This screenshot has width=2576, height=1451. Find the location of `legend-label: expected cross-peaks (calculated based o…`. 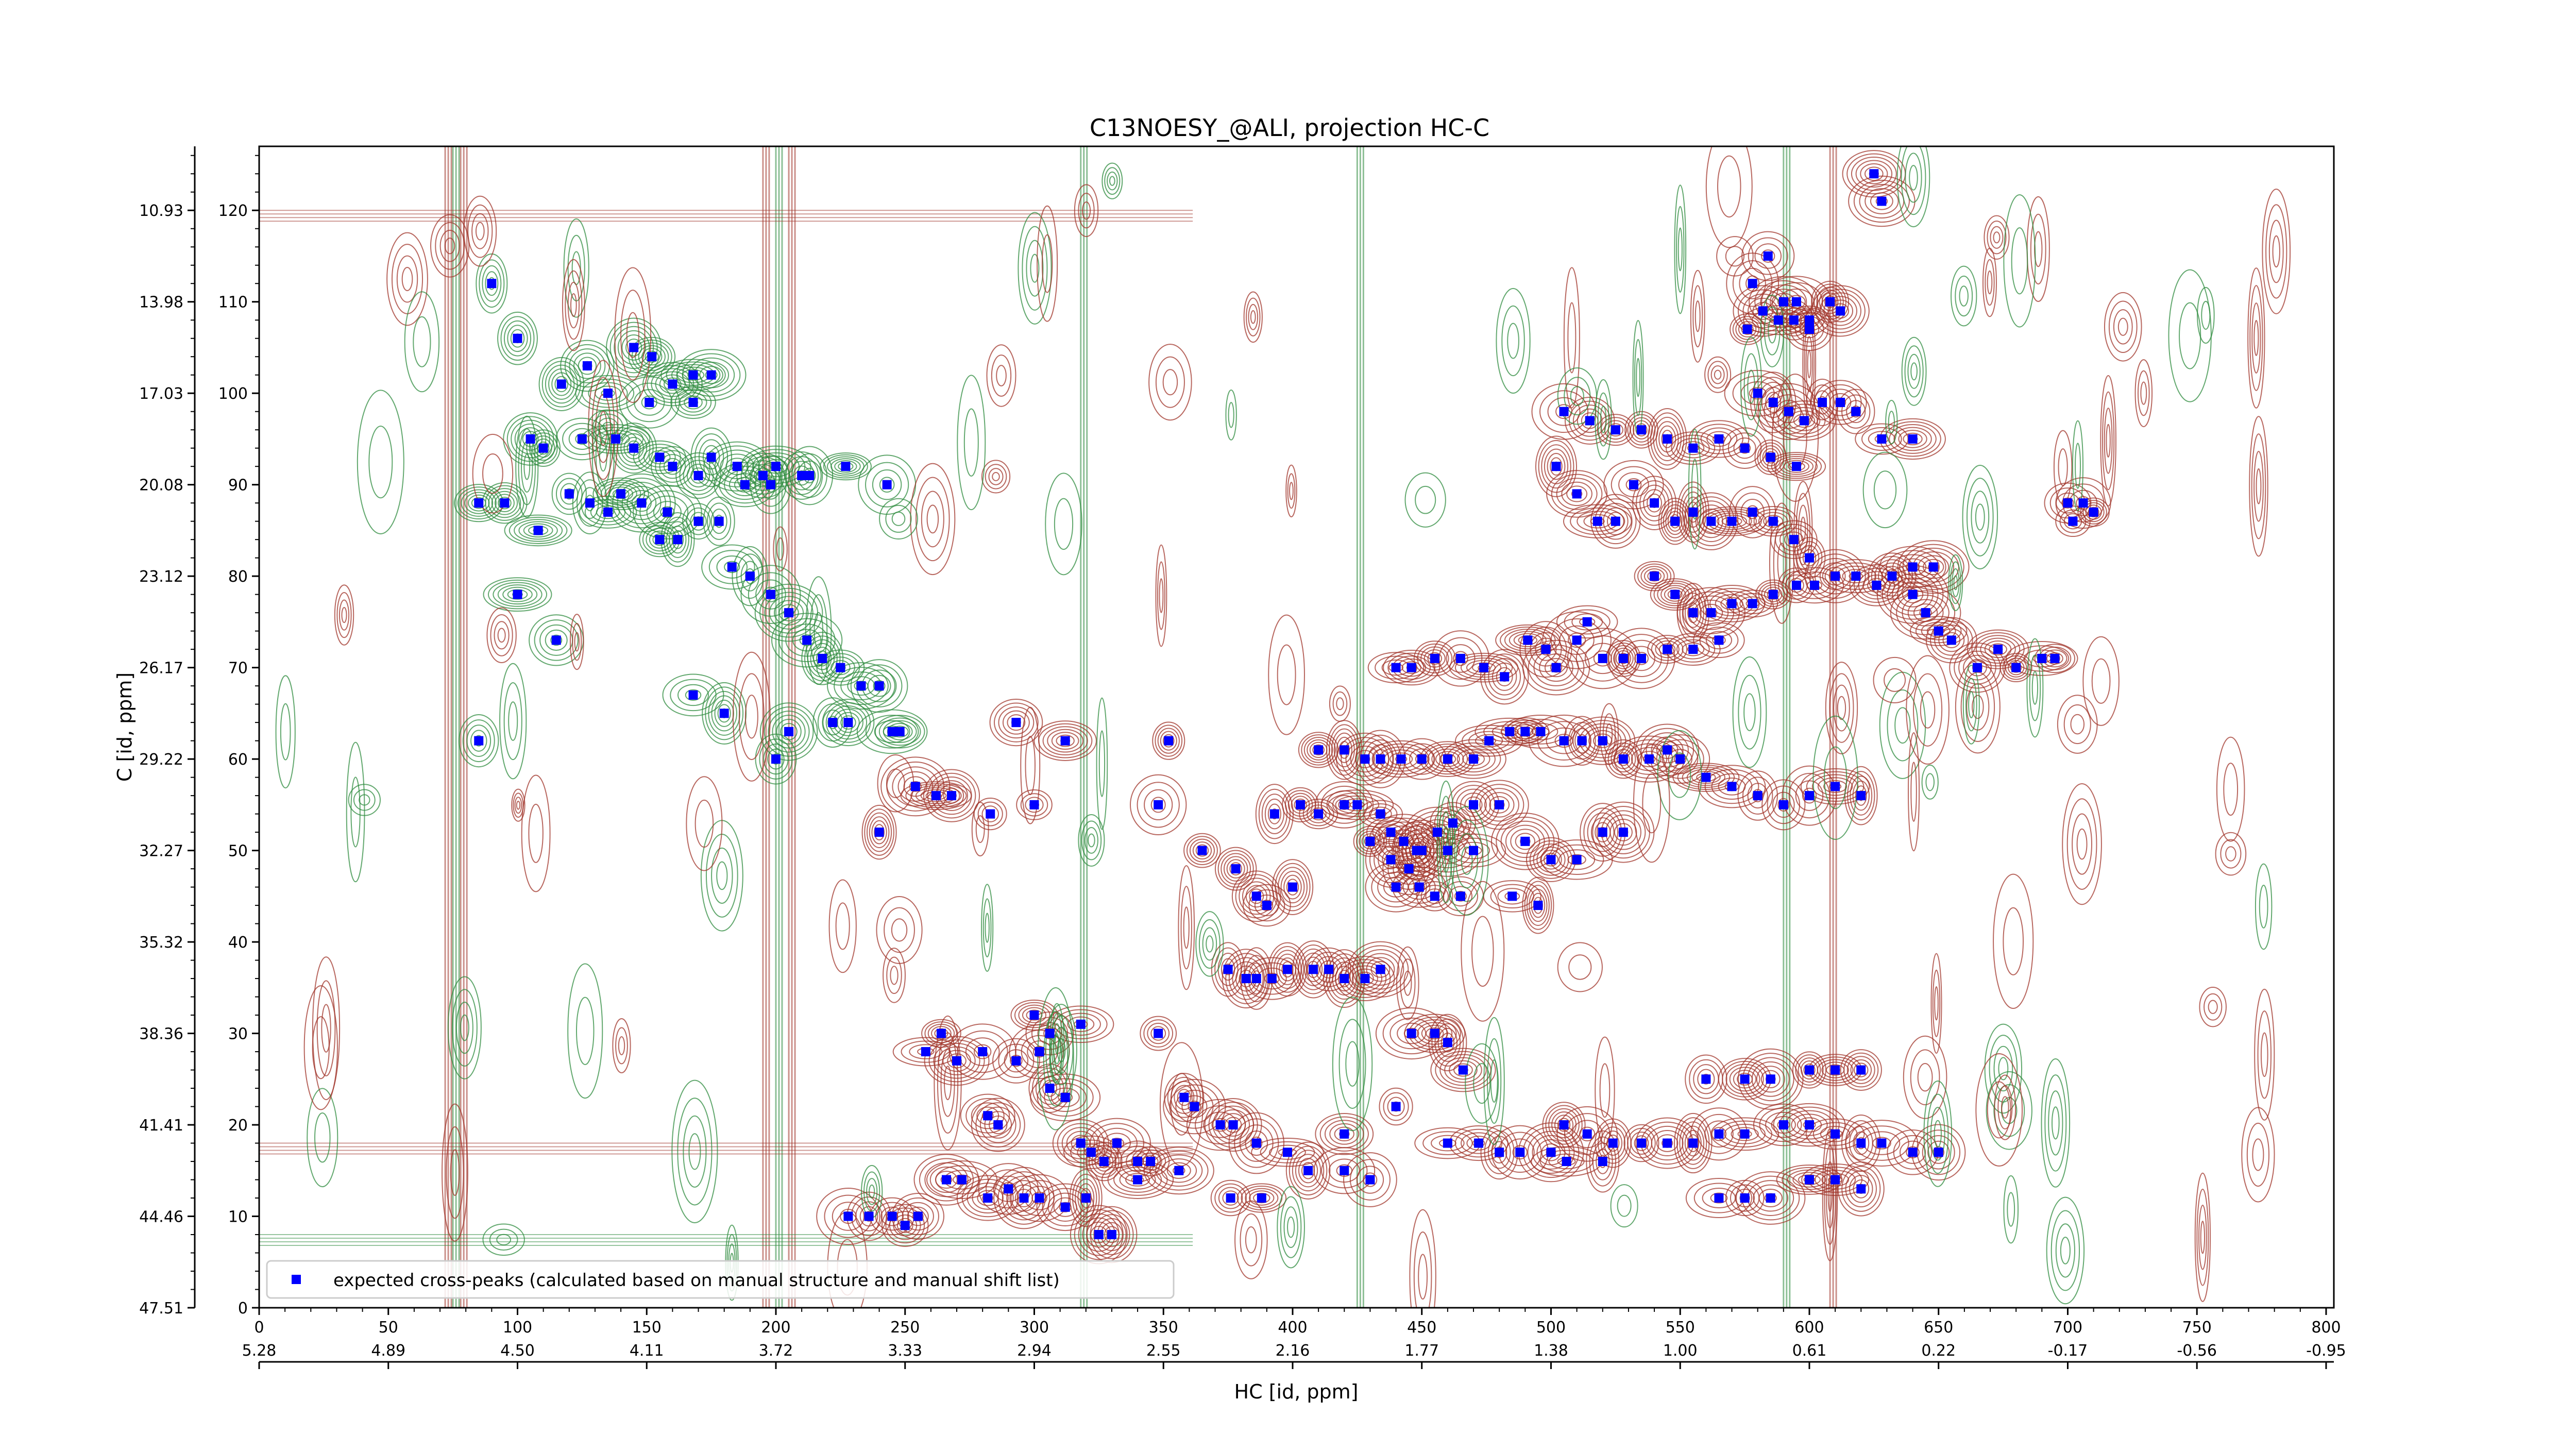

legend-label: expected cross-peaks (calculated based o… is located at coordinates (696, 1280).